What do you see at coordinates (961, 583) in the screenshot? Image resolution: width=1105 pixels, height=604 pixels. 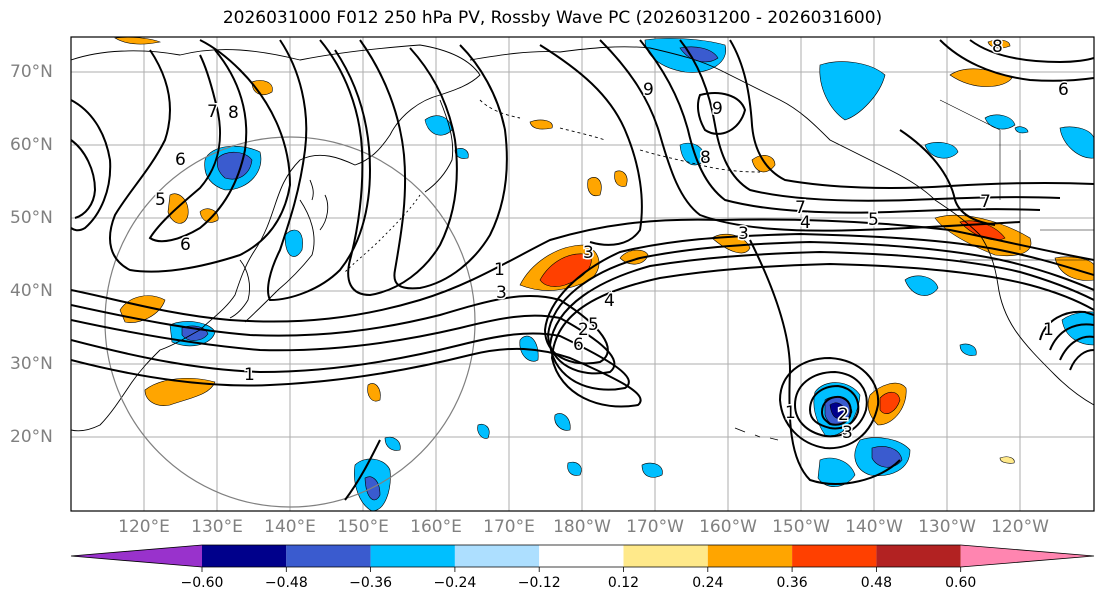 I see `colorbar-tick-label: 0.60` at bounding box center [961, 583].